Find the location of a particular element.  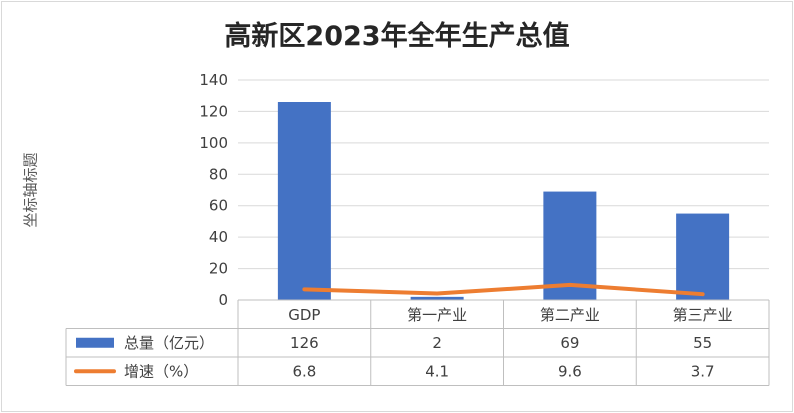

data-table-value: 3.7 is located at coordinates (703, 371).